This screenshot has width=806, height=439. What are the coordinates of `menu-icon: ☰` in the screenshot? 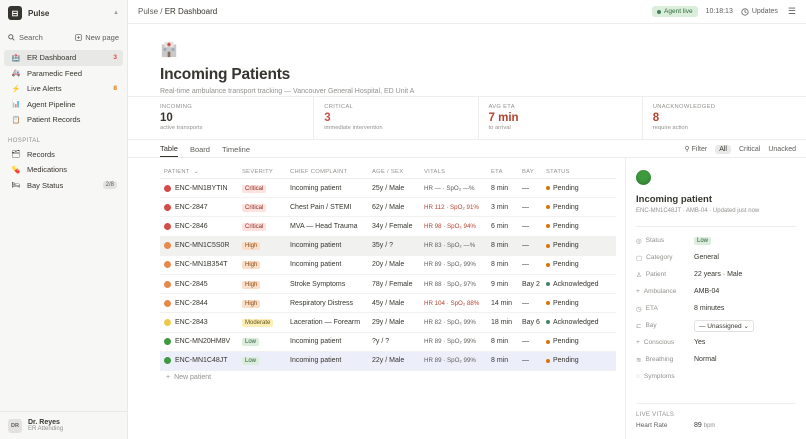 It's located at (791, 11).